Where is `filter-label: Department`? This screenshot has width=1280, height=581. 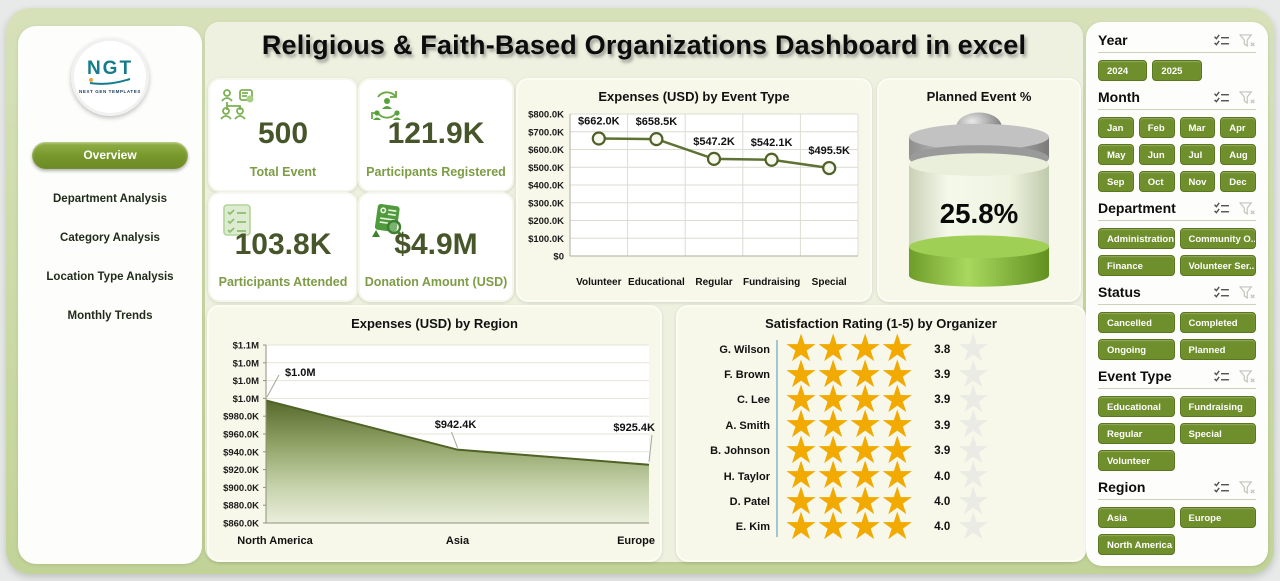
filter-label: Department is located at coordinates (1137, 208).